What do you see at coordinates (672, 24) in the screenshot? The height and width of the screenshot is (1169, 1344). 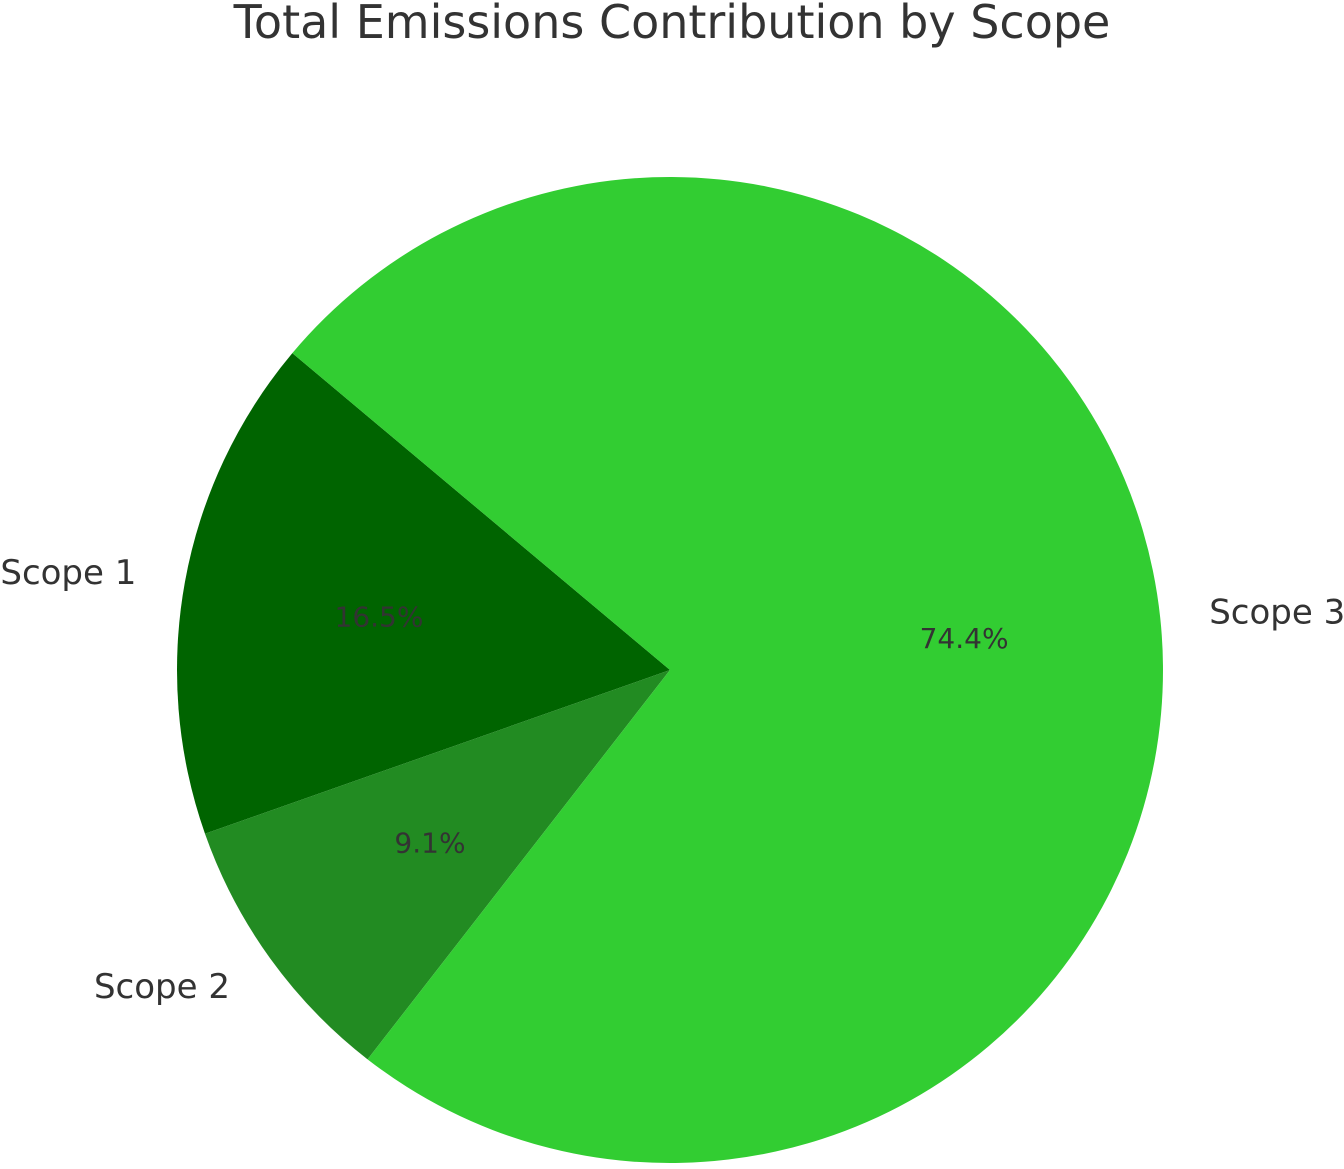 I see `chart-title: Total Emissions Contribution by Scope` at bounding box center [672, 24].